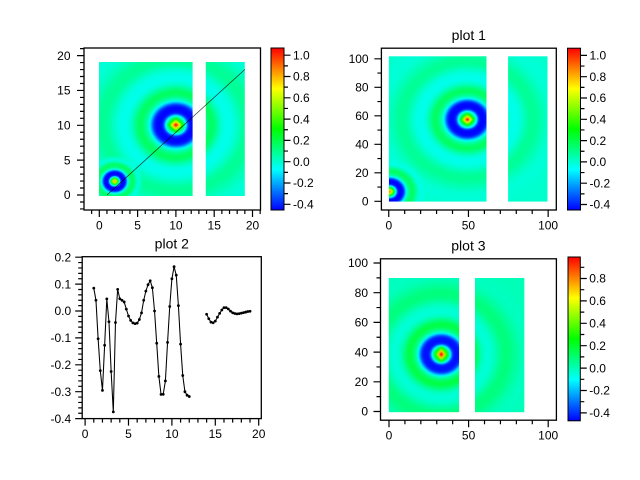  What do you see at coordinates (61, 392) in the screenshot?
I see `svg-text: -0.3` at bounding box center [61, 392].